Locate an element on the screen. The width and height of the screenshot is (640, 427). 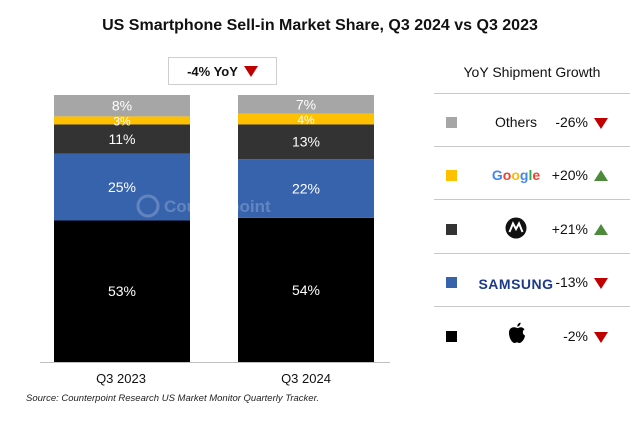
growth-row-others: Others -26% is located at coordinates (532, 122).